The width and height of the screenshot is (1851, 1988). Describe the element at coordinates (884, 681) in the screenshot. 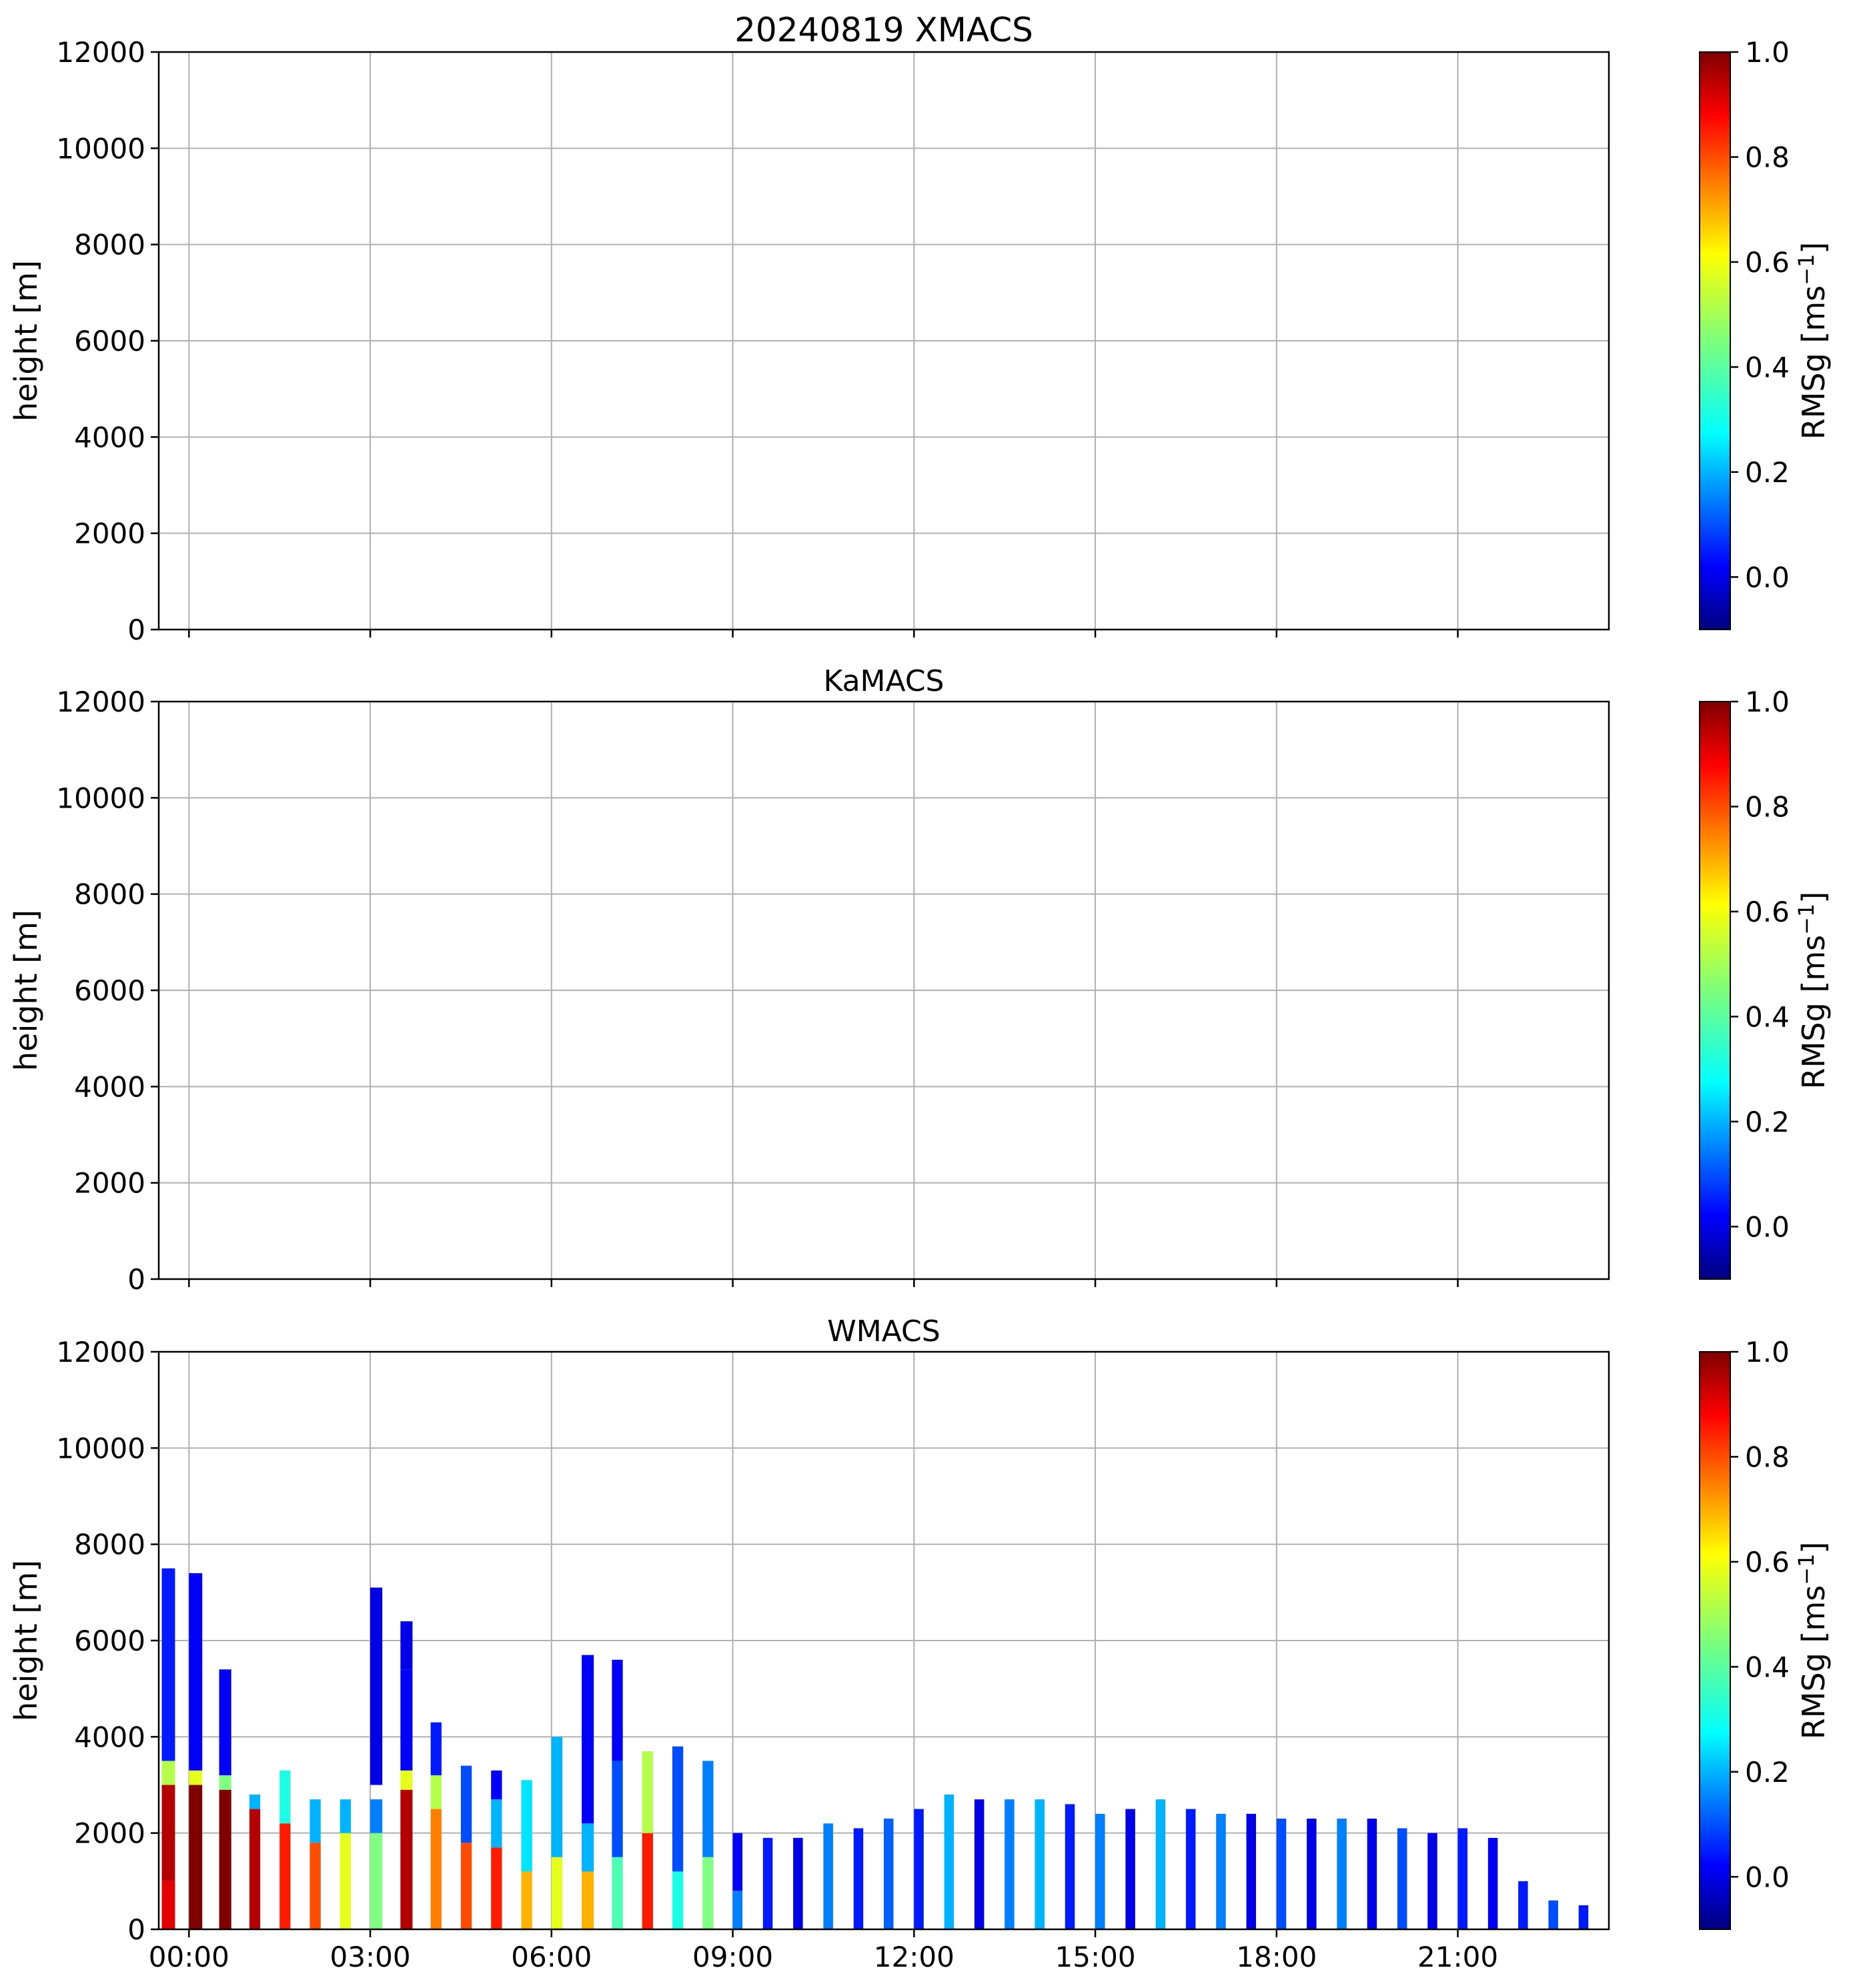

I see `panel-title: KaMACS` at that location.